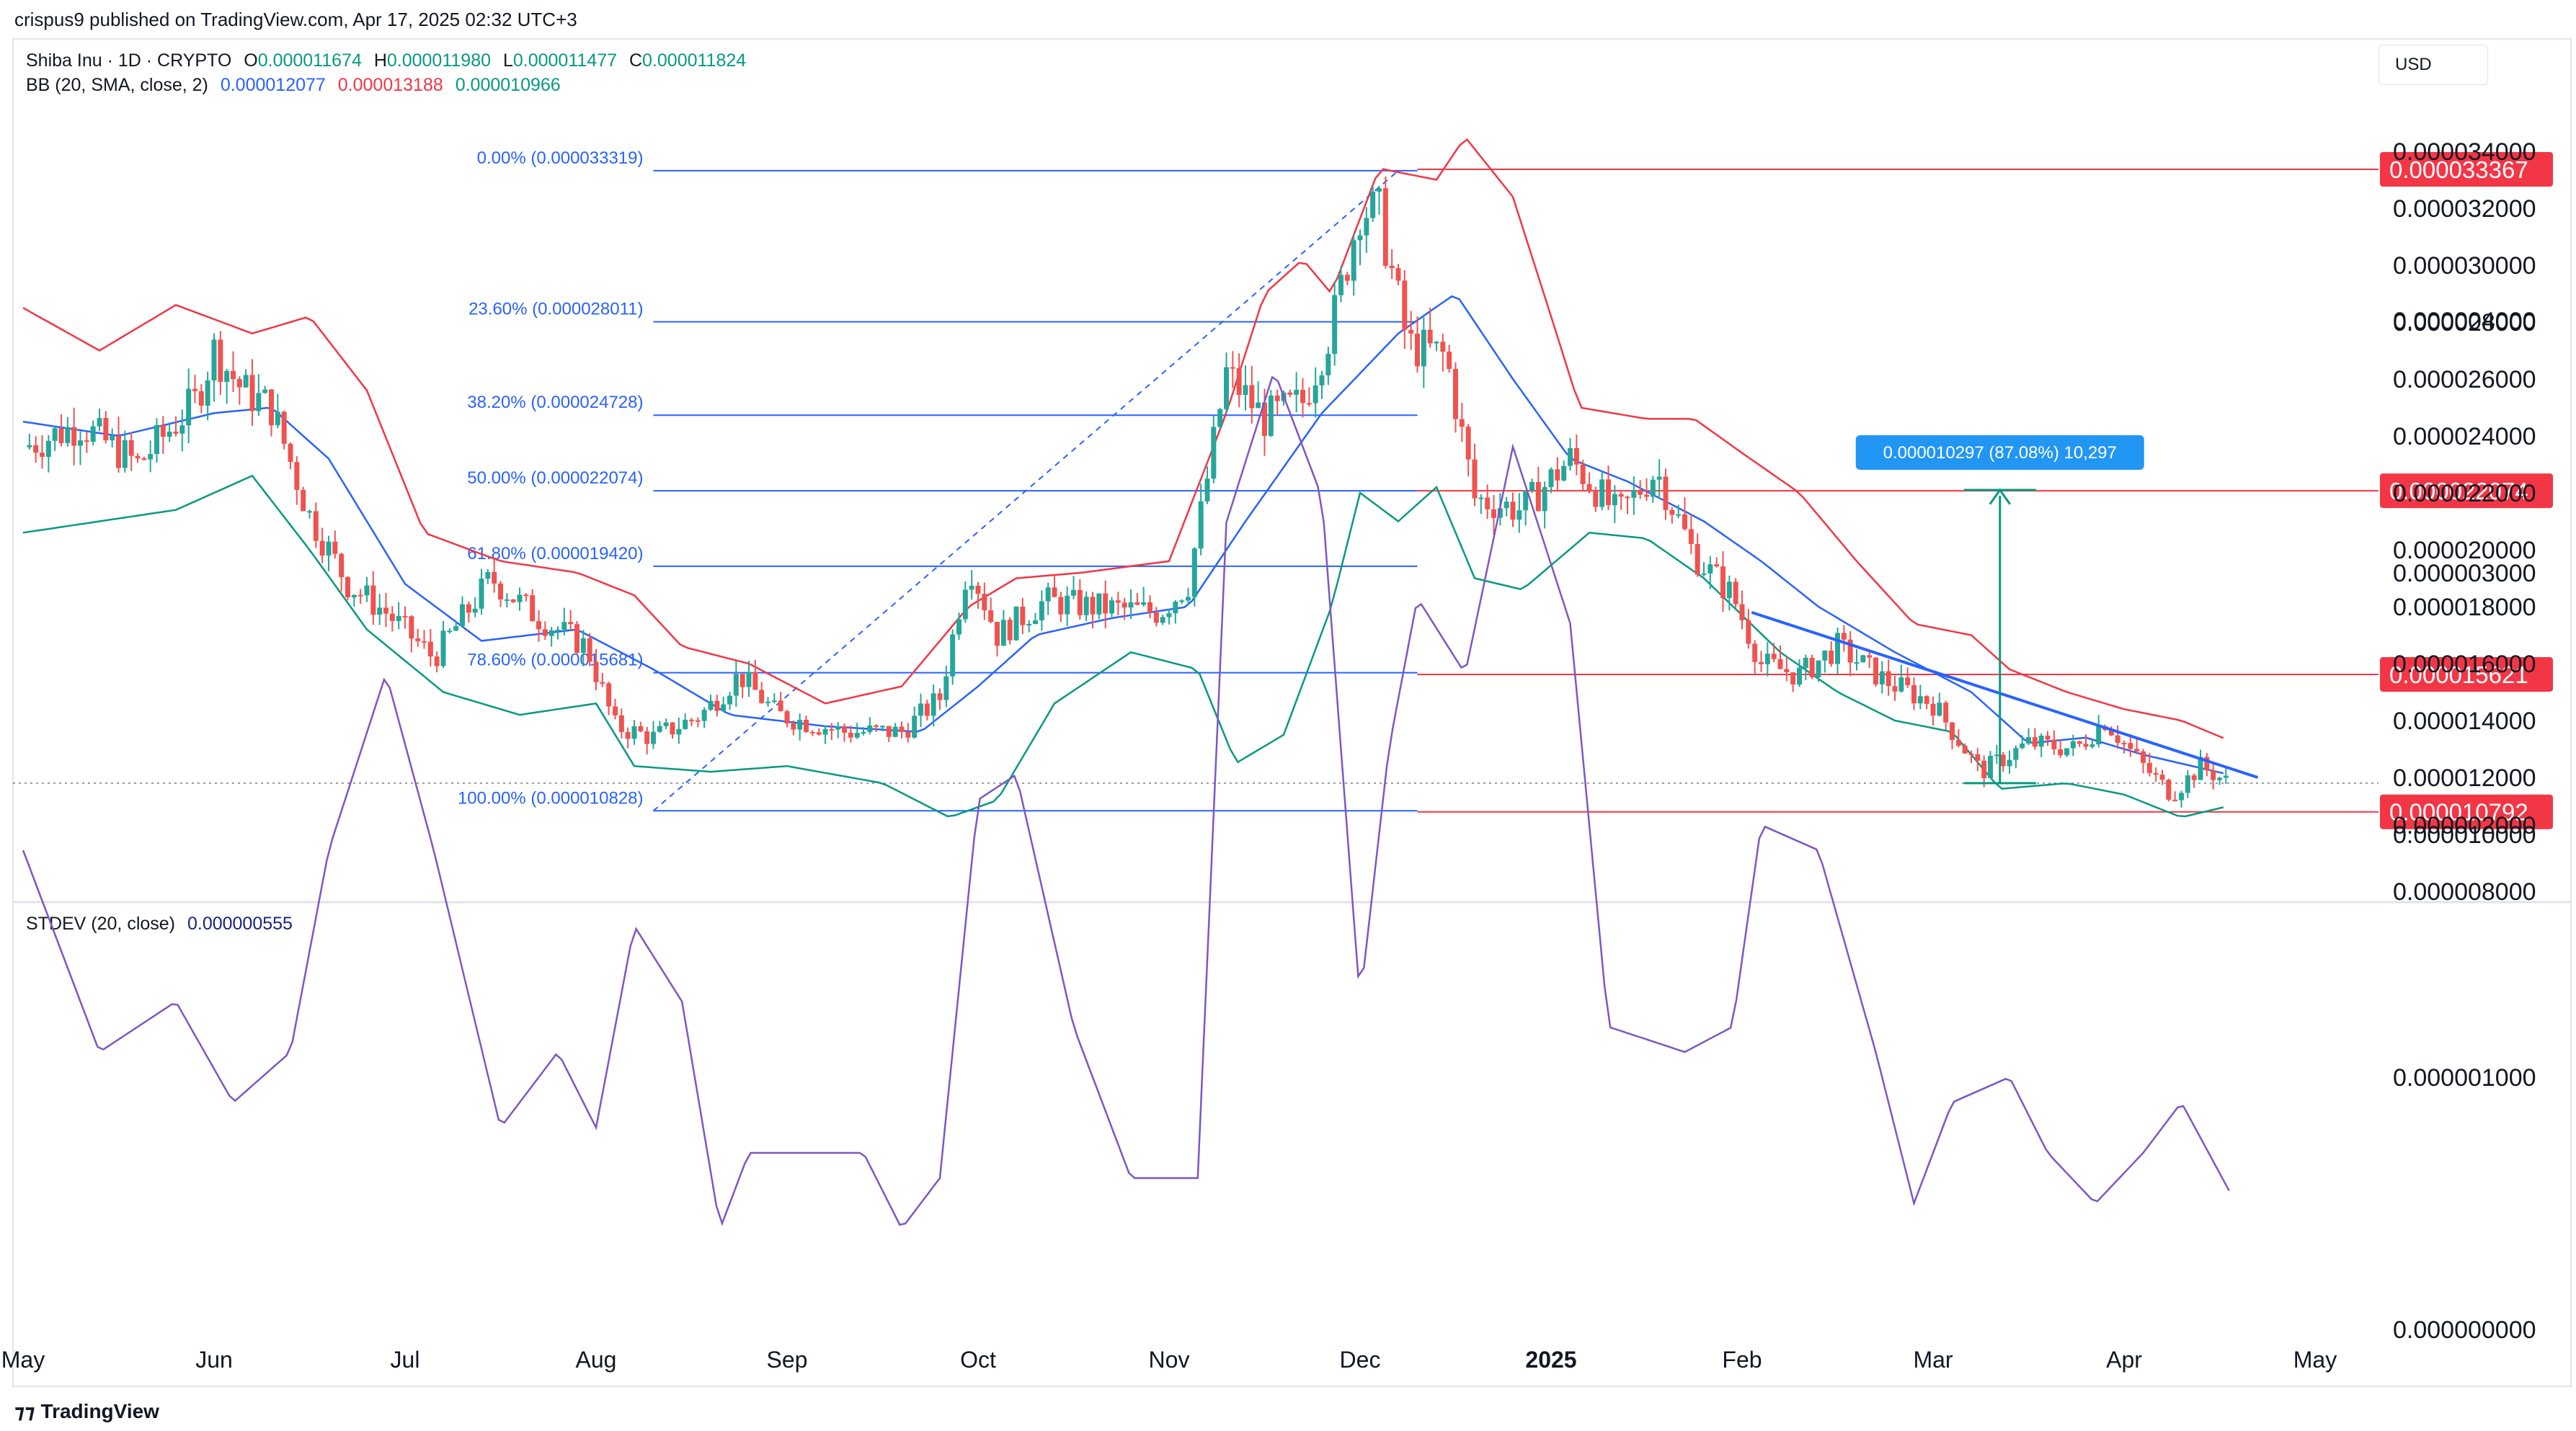 Image resolution: width=2576 pixels, height=1431 pixels. Describe the element at coordinates (596, 1360) in the screenshot. I see `time-axis-label: Aug` at that location.